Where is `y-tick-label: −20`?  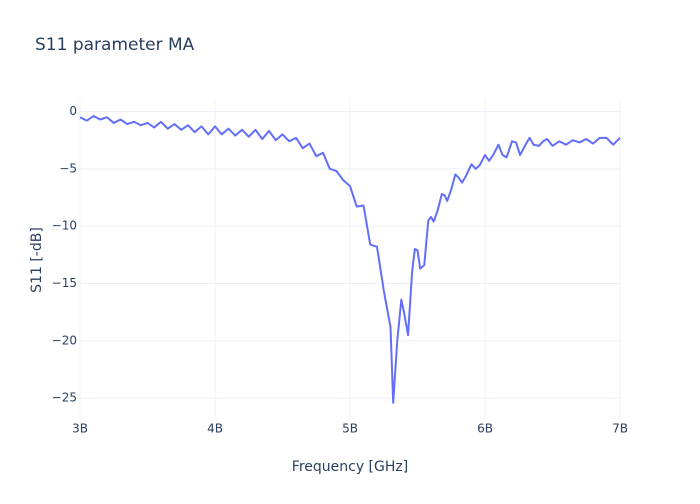 y-tick-label: −20 is located at coordinates (64, 340).